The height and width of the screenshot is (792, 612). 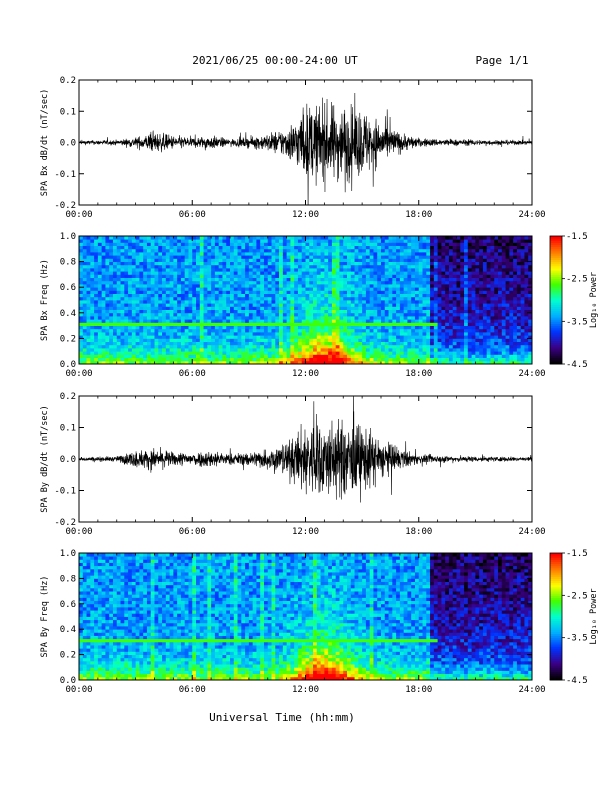 What do you see at coordinates (45, 142) in the screenshot?
I see `y-axis-label: SPA Bx dB/dt (nT/sec)` at bounding box center [45, 142].